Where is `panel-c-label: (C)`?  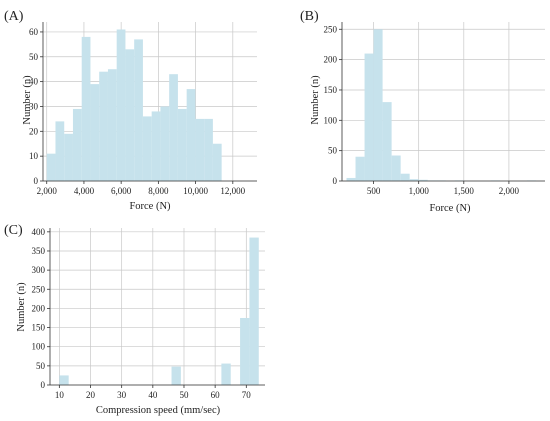
panel-c-label: (C) is located at coordinates (13, 230).